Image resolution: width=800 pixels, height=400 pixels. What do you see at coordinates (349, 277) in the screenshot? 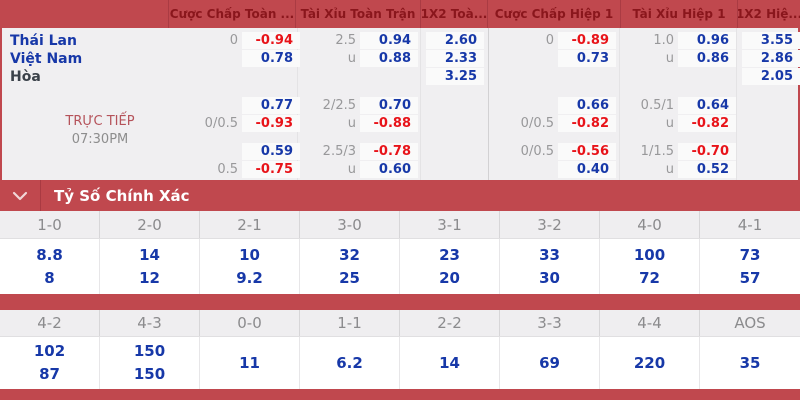
I see `score-odds-value: 25` at bounding box center [349, 277].